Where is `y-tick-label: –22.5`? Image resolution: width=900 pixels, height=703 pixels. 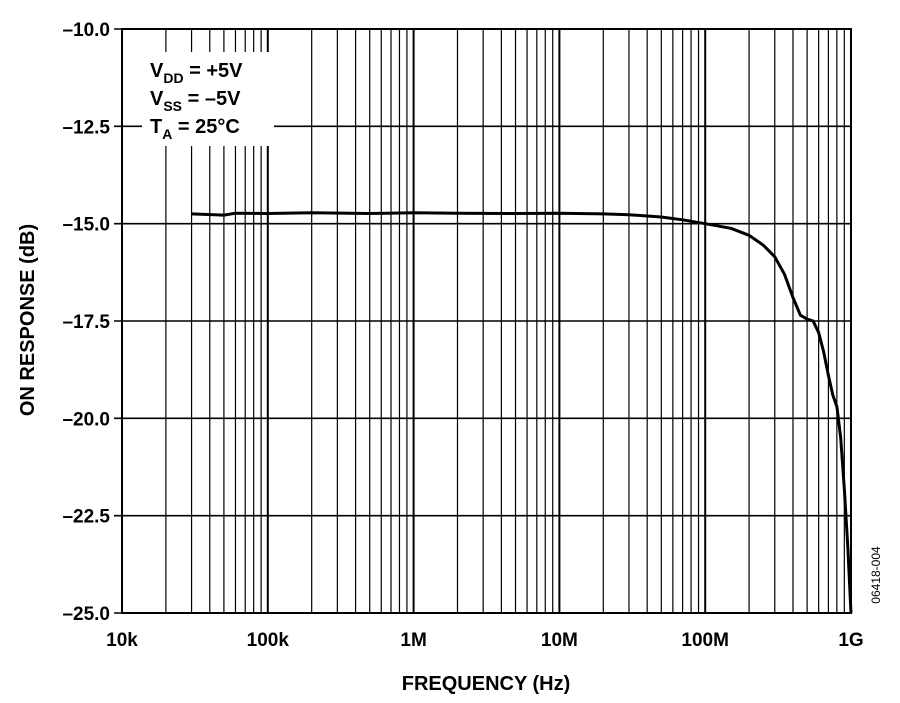 y-tick-label: –22.5 is located at coordinates (86, 517).